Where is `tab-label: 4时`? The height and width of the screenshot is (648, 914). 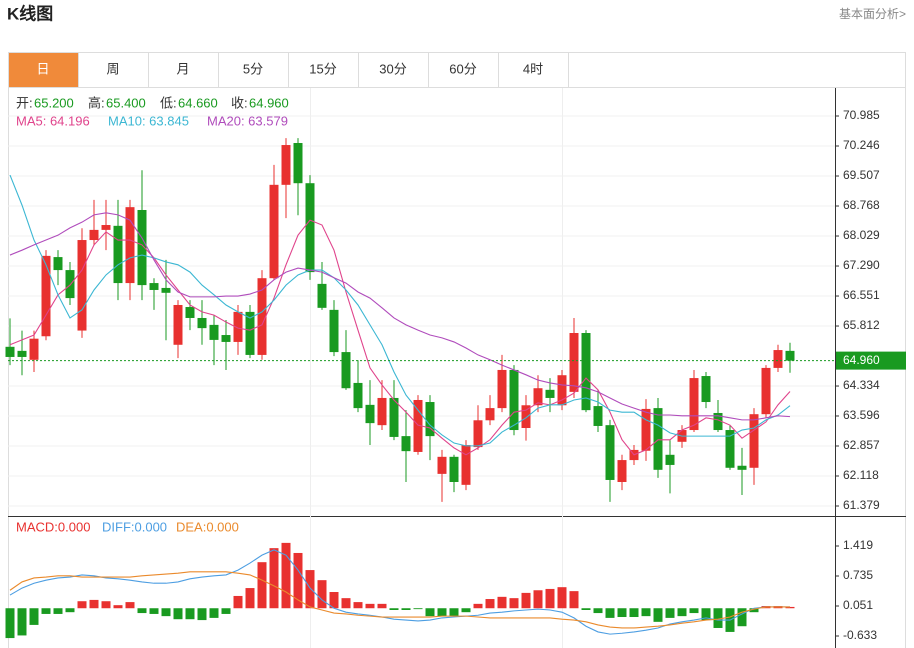 tab-label: 4时 is located at coordinates (533, 68).